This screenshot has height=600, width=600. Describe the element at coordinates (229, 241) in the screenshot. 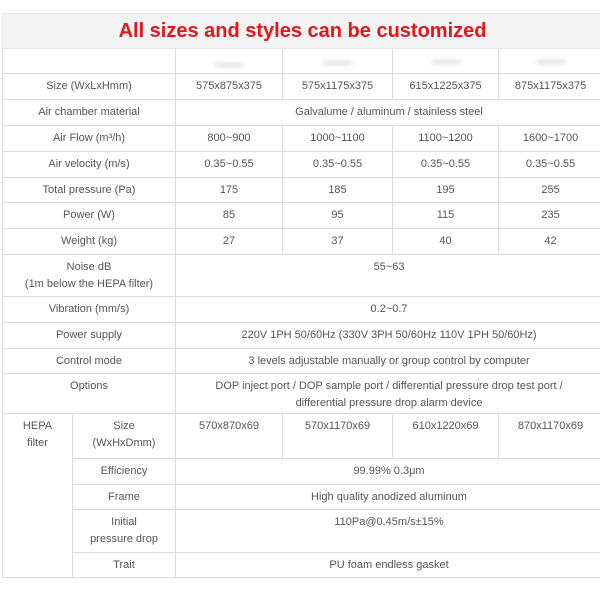

I see `cell: 27` at that location.